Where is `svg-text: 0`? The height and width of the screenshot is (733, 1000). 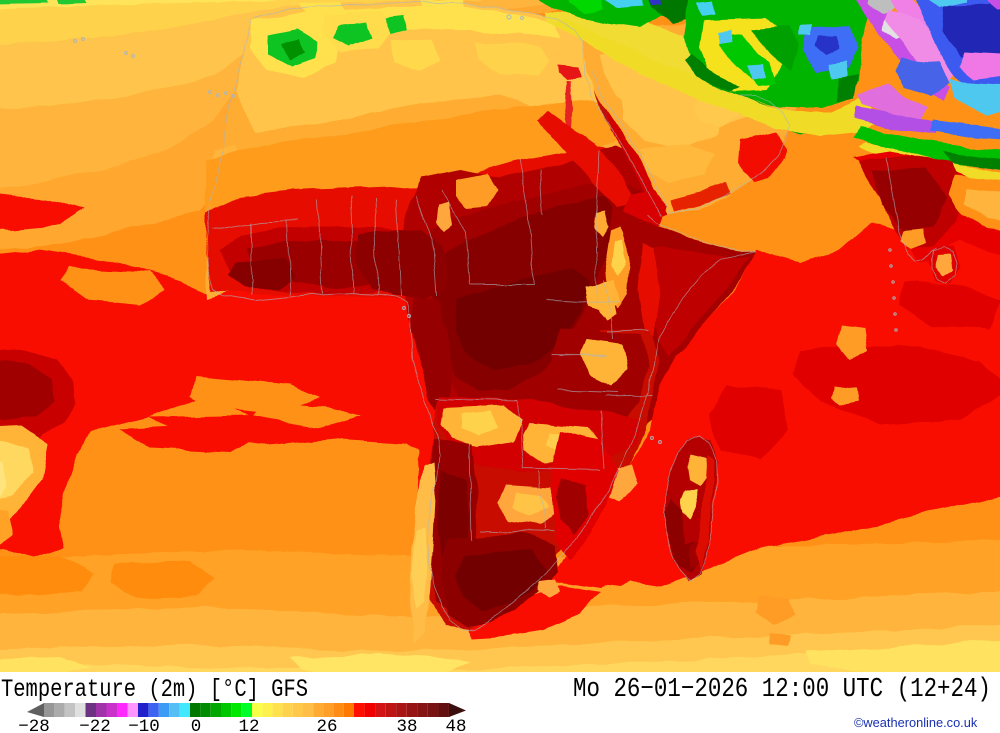
svg-text: 0 is located at coordinates (196, 725).